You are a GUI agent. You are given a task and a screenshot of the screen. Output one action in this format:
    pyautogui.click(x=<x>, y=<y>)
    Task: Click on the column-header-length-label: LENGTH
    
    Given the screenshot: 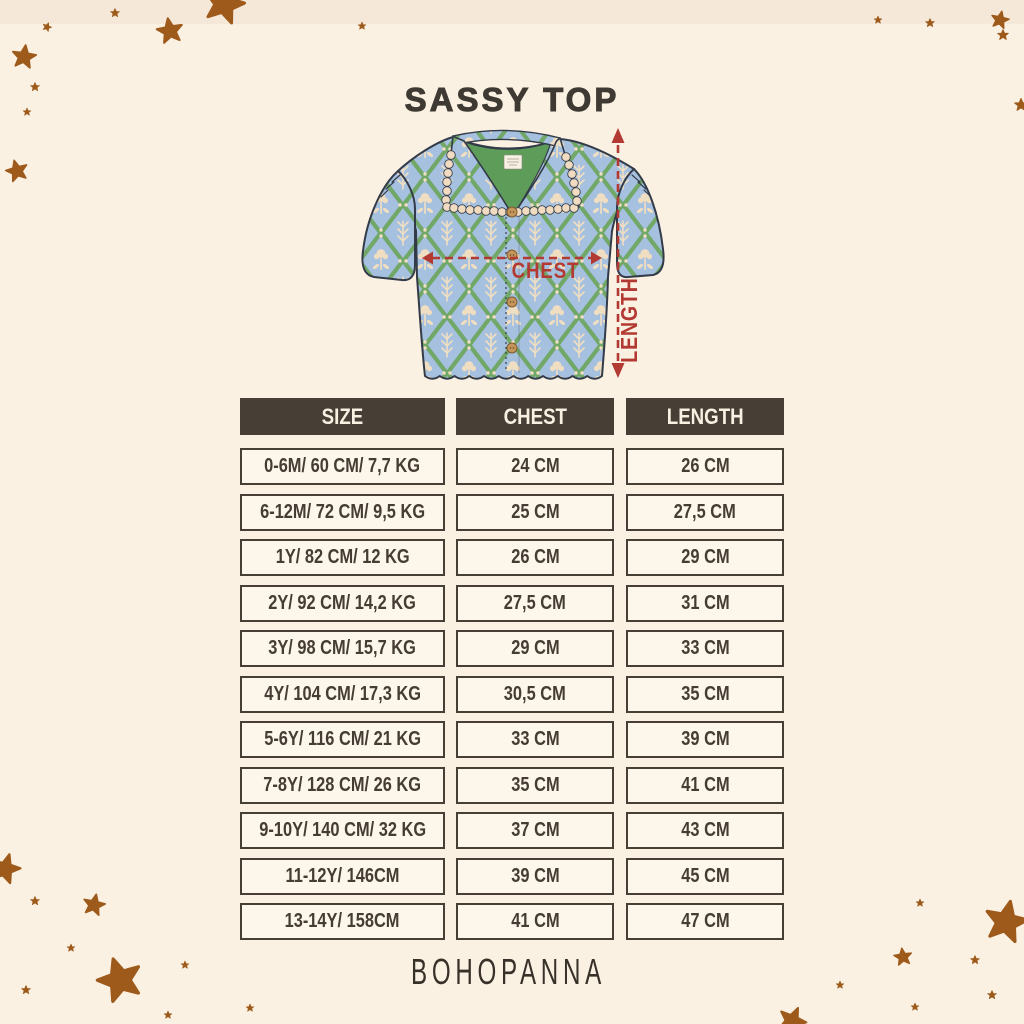 What is the action you would take?
    pyautogui.click(x=705, y=416)
    